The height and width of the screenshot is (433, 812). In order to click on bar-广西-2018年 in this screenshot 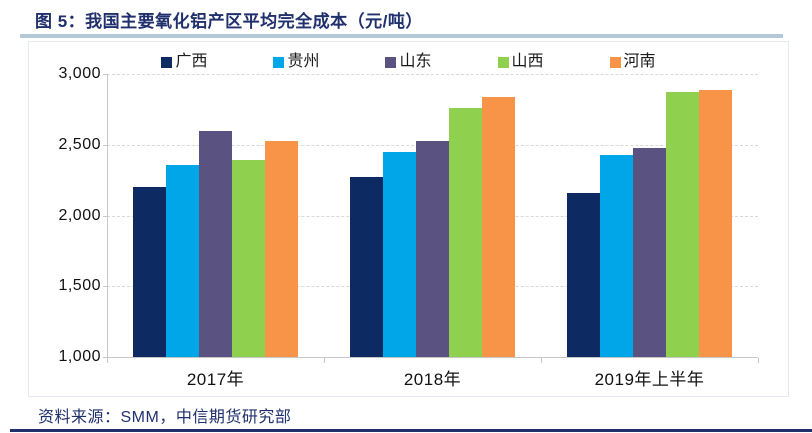, I will do `click(366, 267)`.